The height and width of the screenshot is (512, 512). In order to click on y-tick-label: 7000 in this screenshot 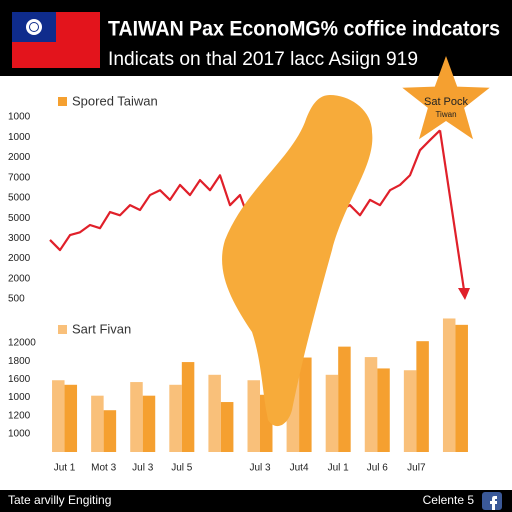, I will do `click(19, 177)`.